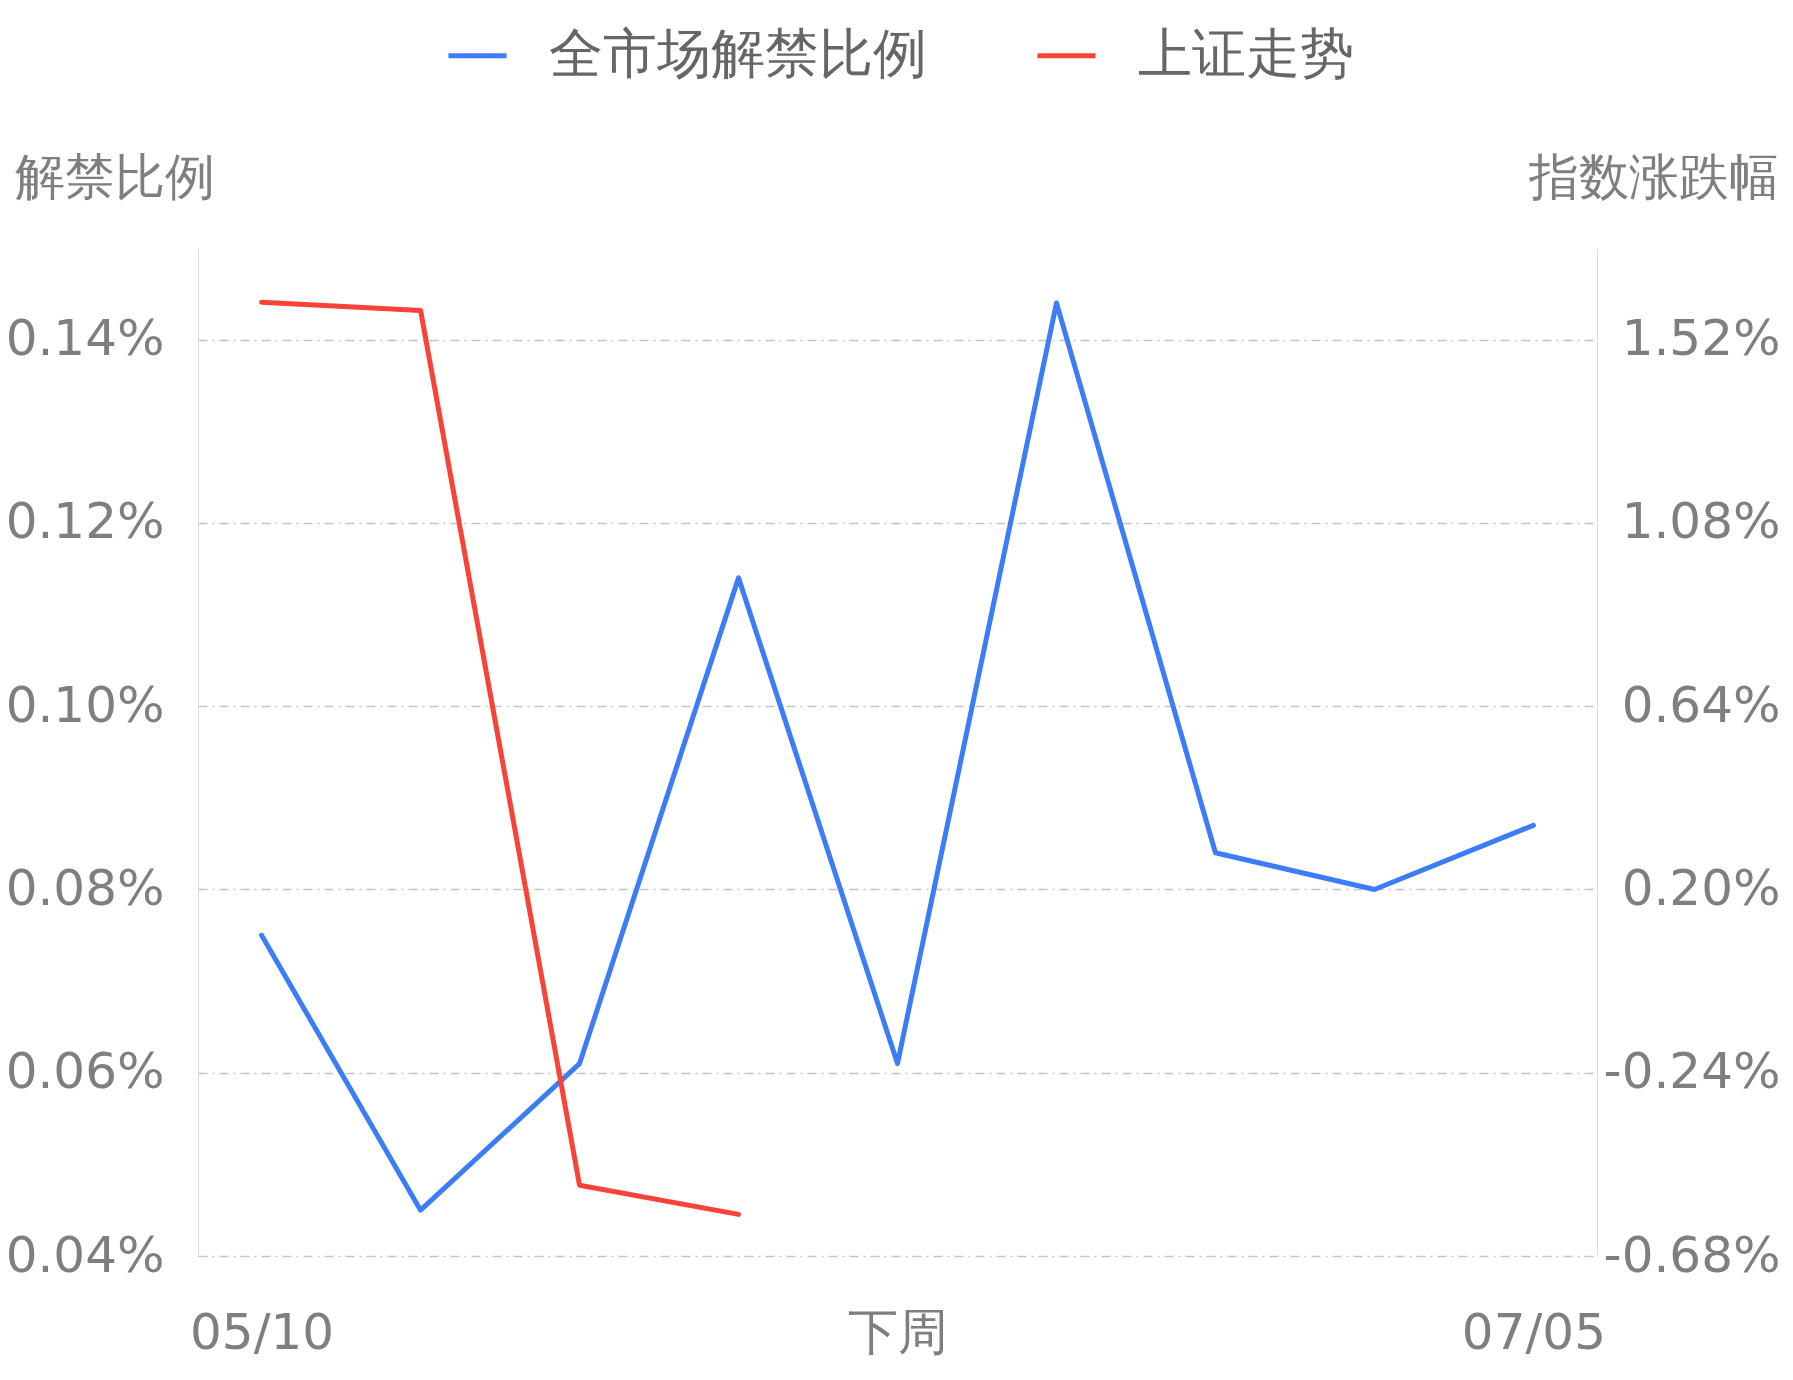 This screenshot has height=1380, width=1793. What do you see at coordinates (85, 704) in the screenshot?
I see `y-tick-label: 0.10%` at bounding box center [85, 704].